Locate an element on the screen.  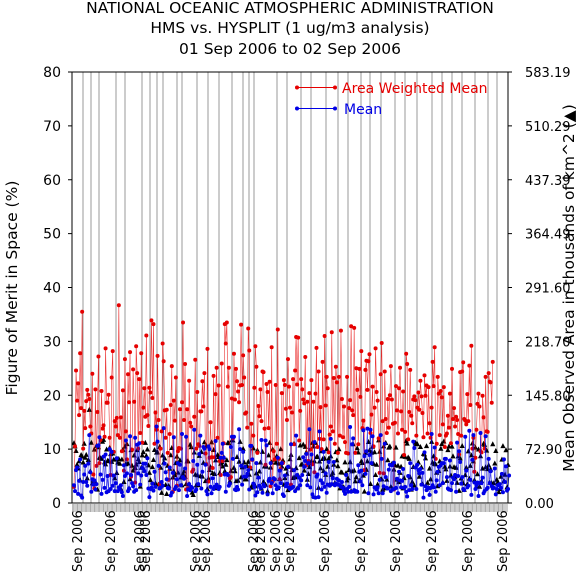
x-tick-label-3: Sep 2006 is located at coordinates (146, 541).